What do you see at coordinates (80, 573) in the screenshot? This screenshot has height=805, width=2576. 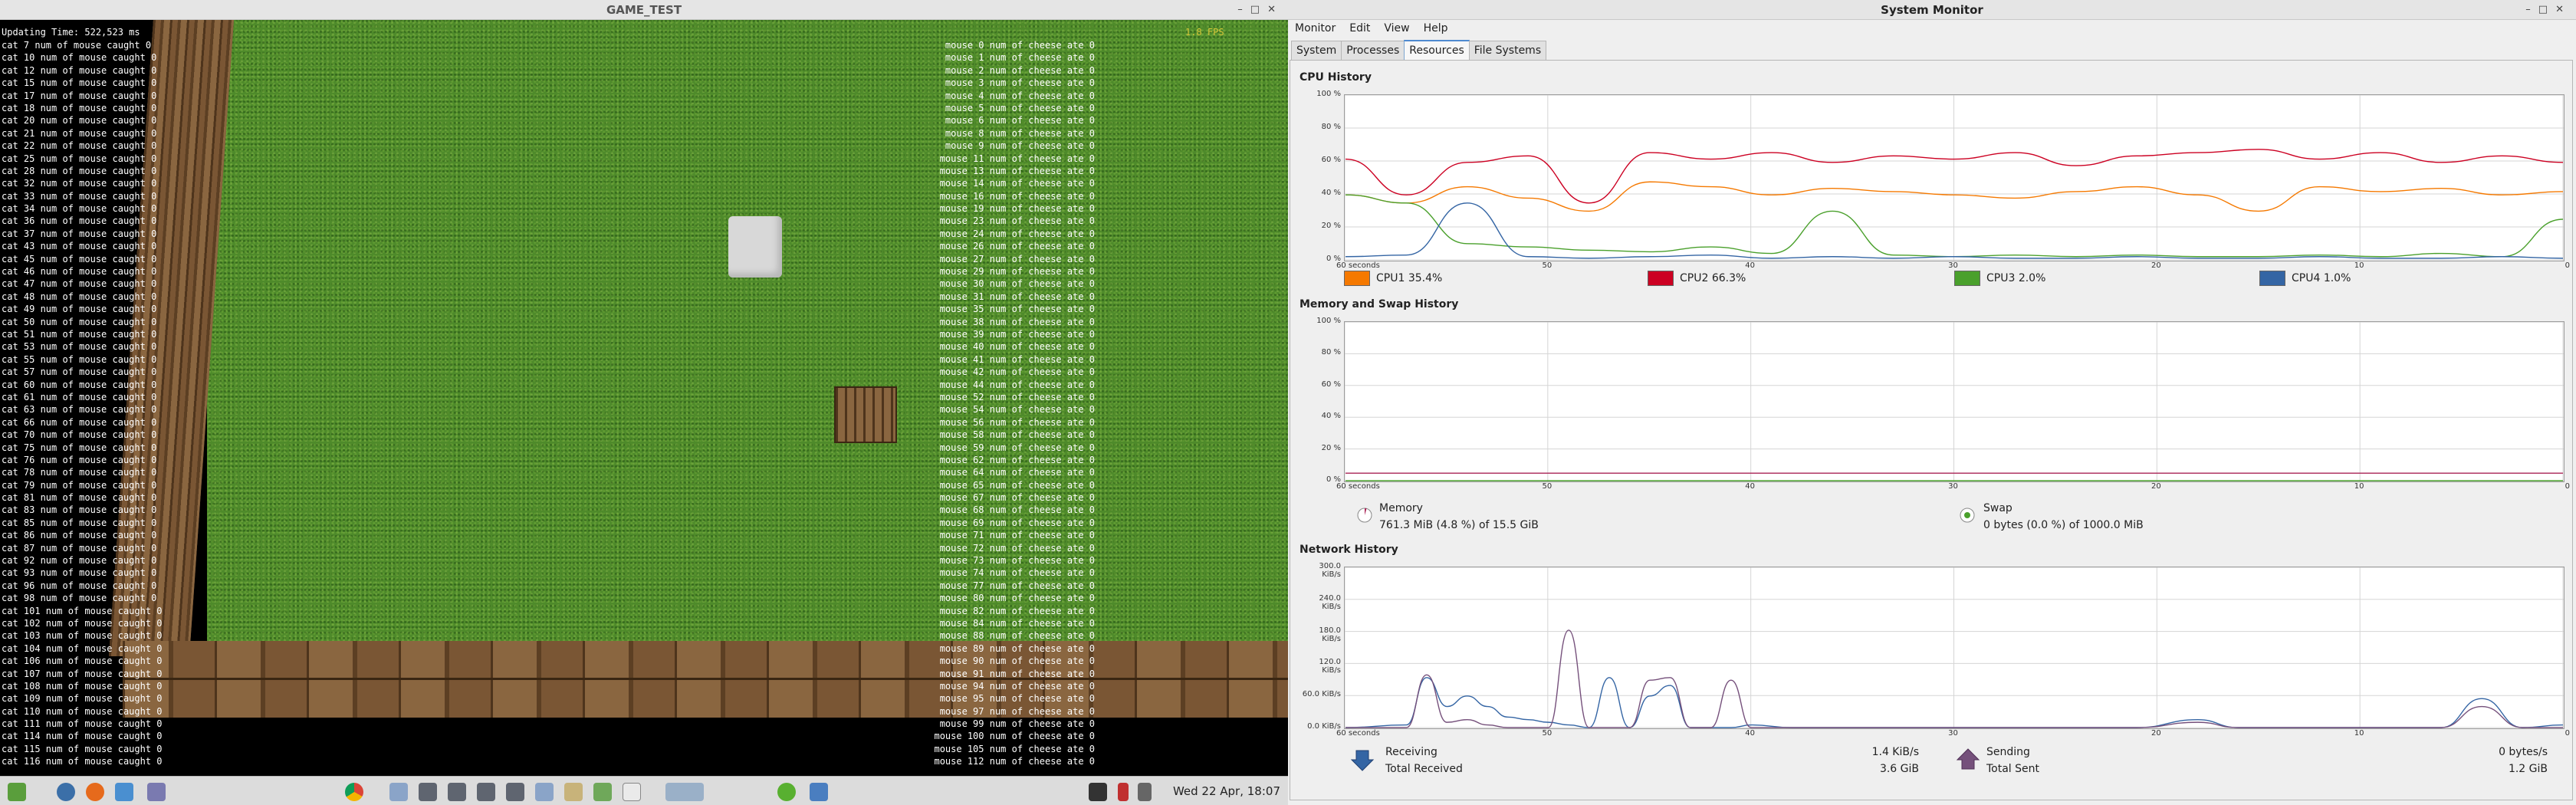 I see `cat-log-line: cat 93 num of mouse caught 0` at bounding box center [80, 573].